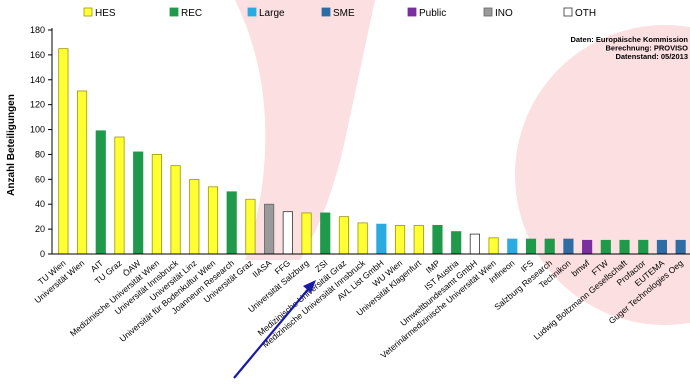 Image resolution: width=690 pixels, height=389 pixels. What do you see at coordinates (309, 286) in the screenshot?
I see `arrow-head` at bounding box center [309, 286].